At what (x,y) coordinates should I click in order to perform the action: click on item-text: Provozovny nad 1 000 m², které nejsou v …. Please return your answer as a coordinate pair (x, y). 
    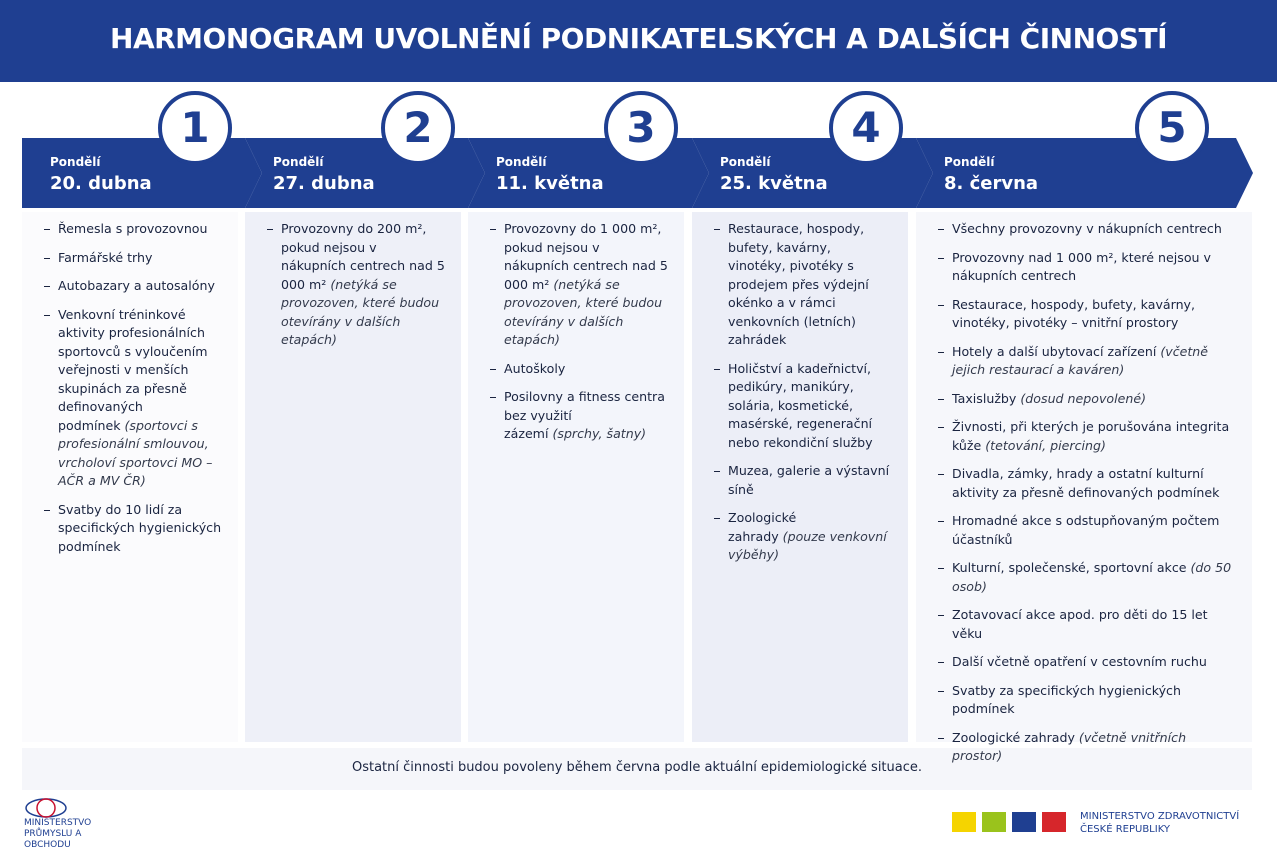
    Looking at the image, I should click on (1081, 266).